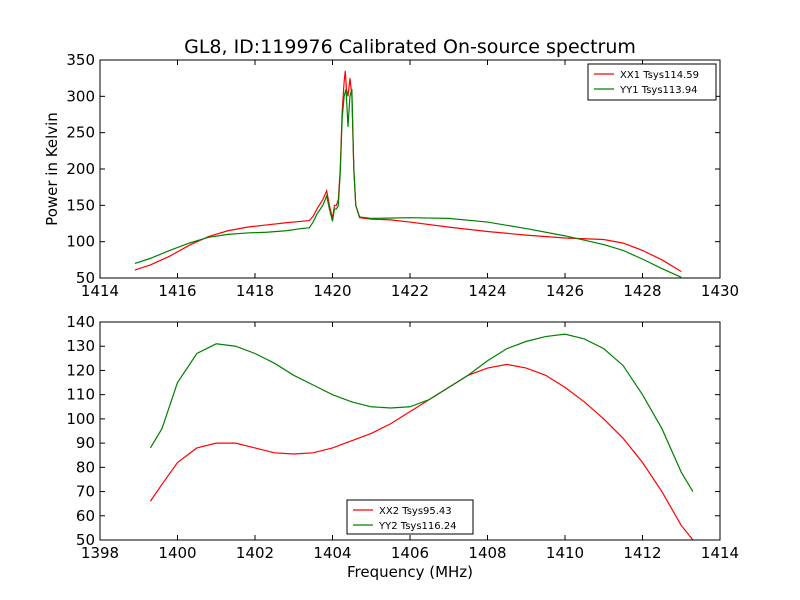 The height and width of the screenshot is (600, 800). I want to click on y-tick-label: 200, so click(80, 169).